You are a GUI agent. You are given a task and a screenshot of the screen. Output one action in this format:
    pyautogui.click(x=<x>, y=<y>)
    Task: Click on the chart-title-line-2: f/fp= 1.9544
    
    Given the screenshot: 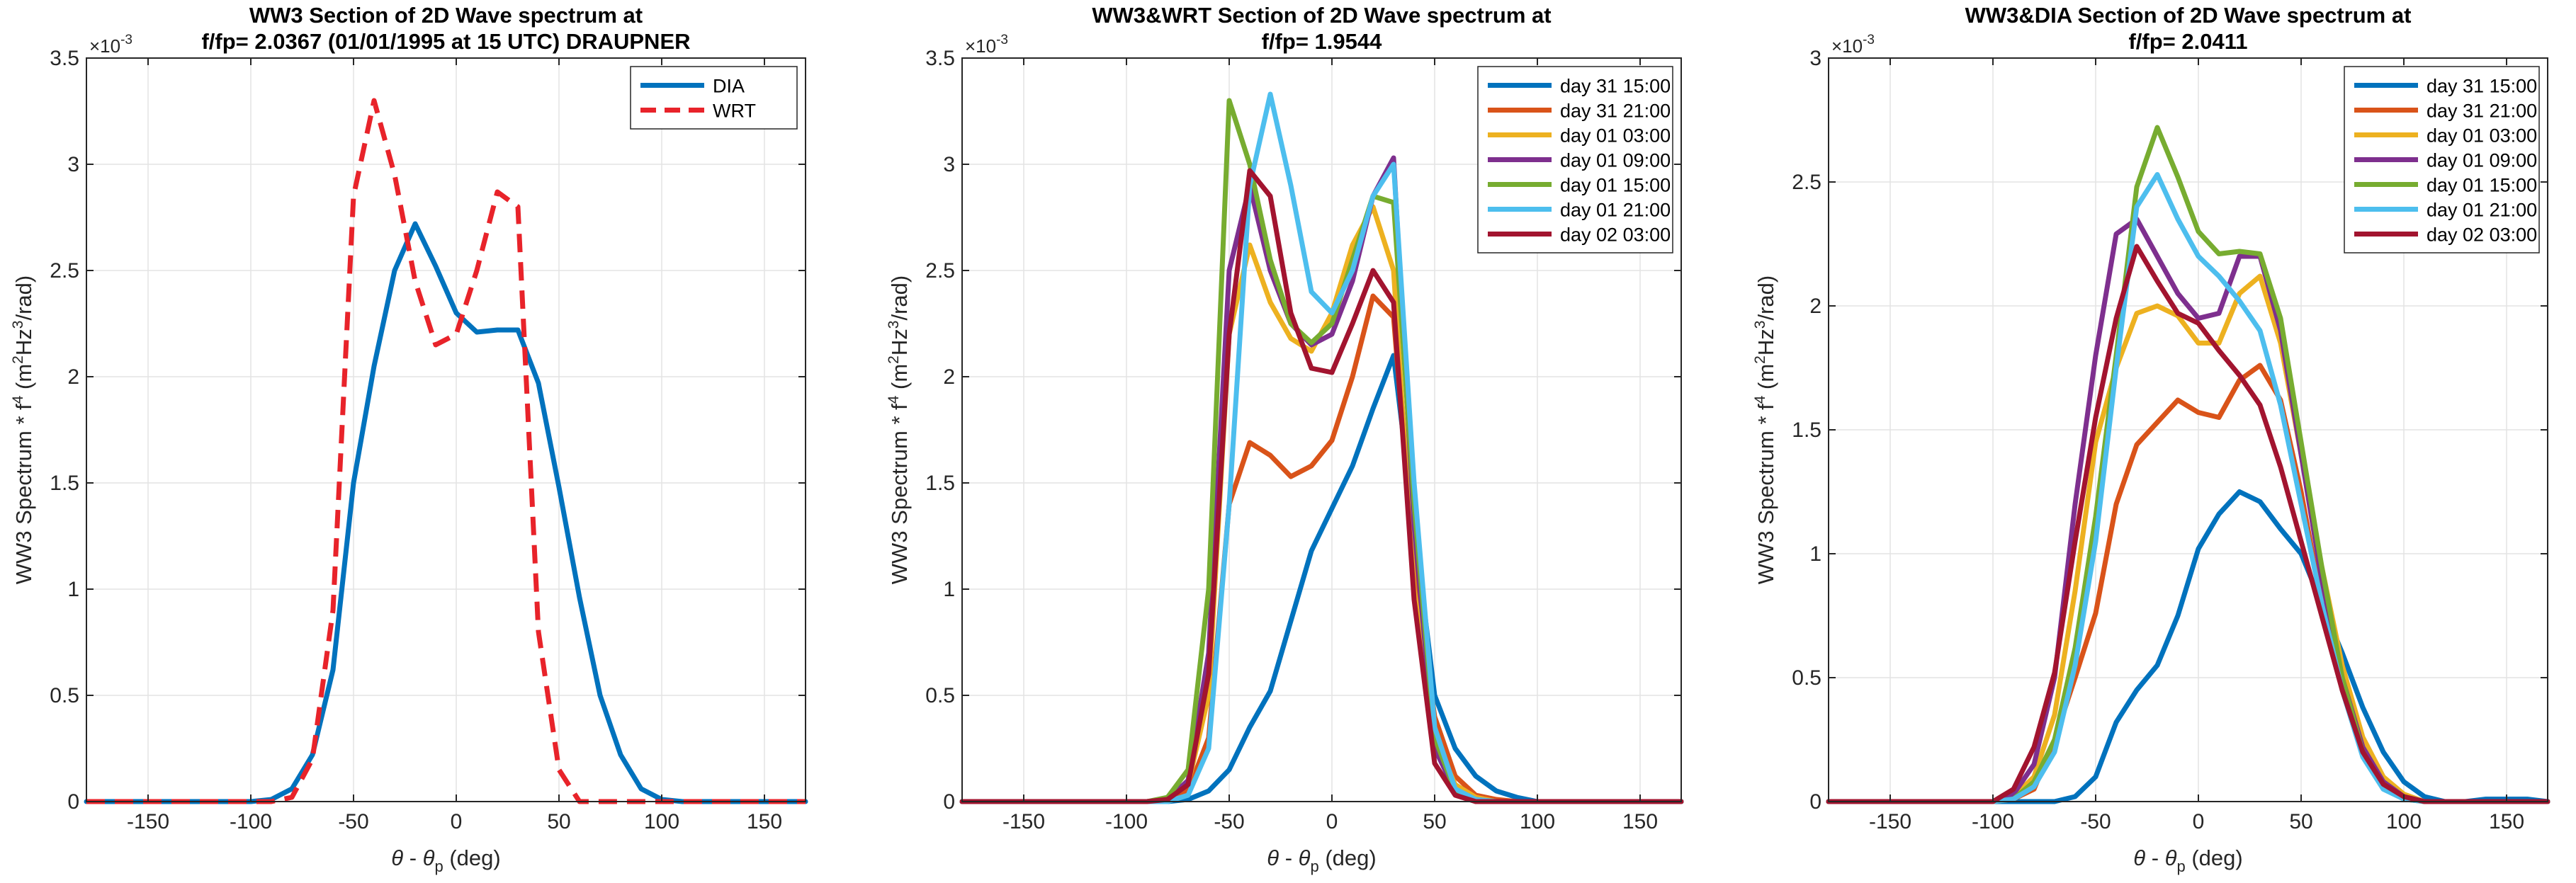 What is the action you would take?
    pyautogui.click(x=1322, y=41)
    